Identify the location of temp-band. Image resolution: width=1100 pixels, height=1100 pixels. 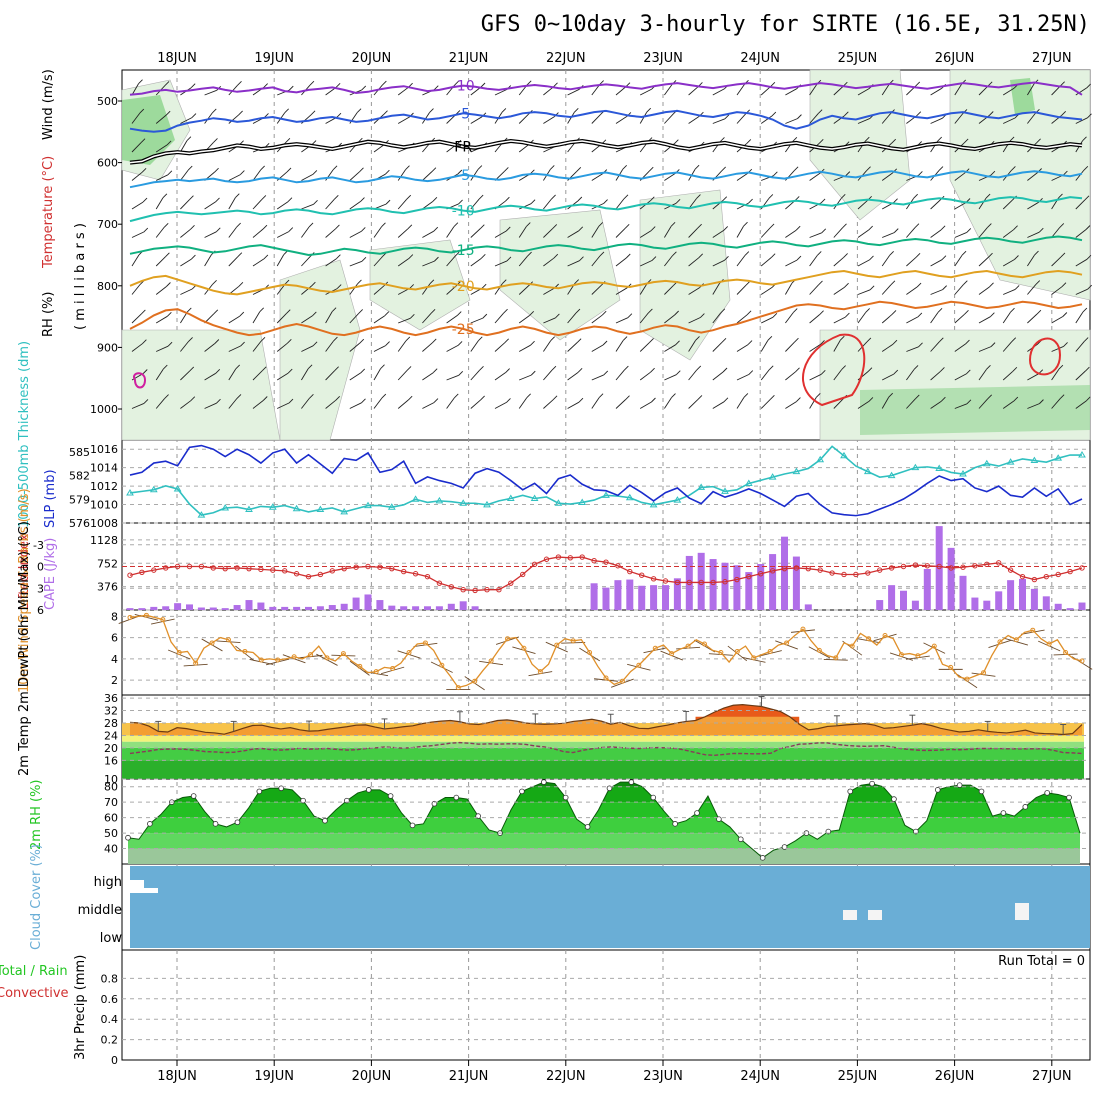
(603, 738).